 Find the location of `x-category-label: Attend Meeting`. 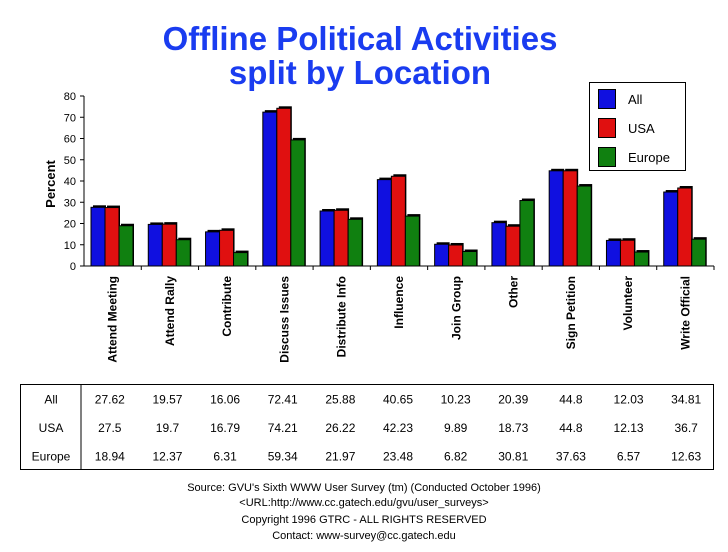

x-category-label: Attend Meeting is located at coordinates (113, 319).